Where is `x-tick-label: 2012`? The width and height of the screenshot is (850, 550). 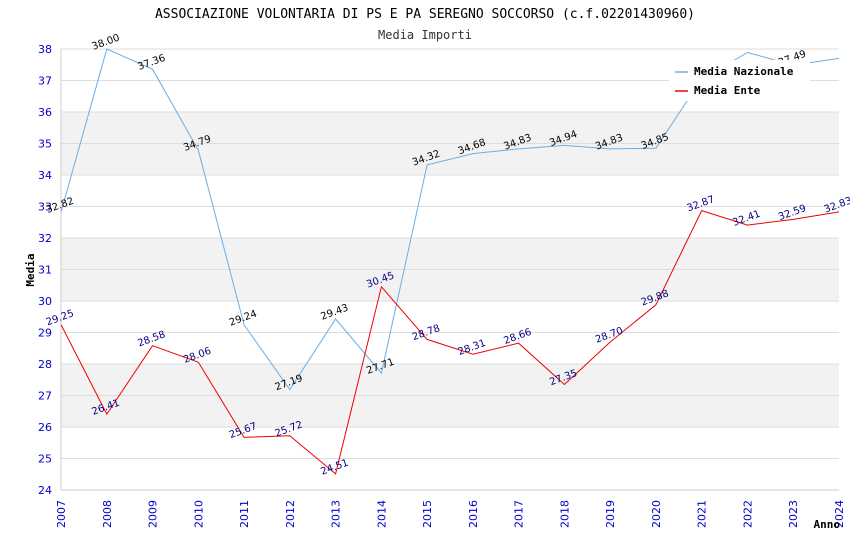 x-tick-label: 2012 is located at coordinates (290, 514).